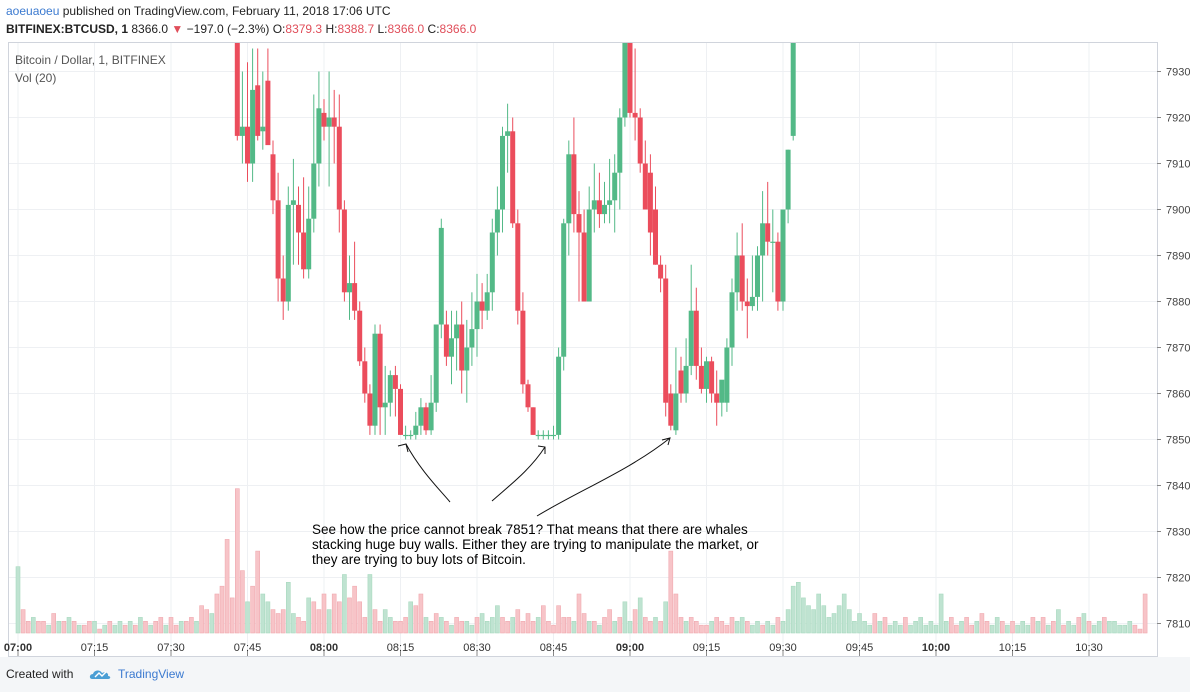 The height and width of the screenshot is (692, 1190). What do you see at coordinates (936, 648) in the screenshot?
I see `x-tick-label: 10:00` at bounding box center [936, 648].